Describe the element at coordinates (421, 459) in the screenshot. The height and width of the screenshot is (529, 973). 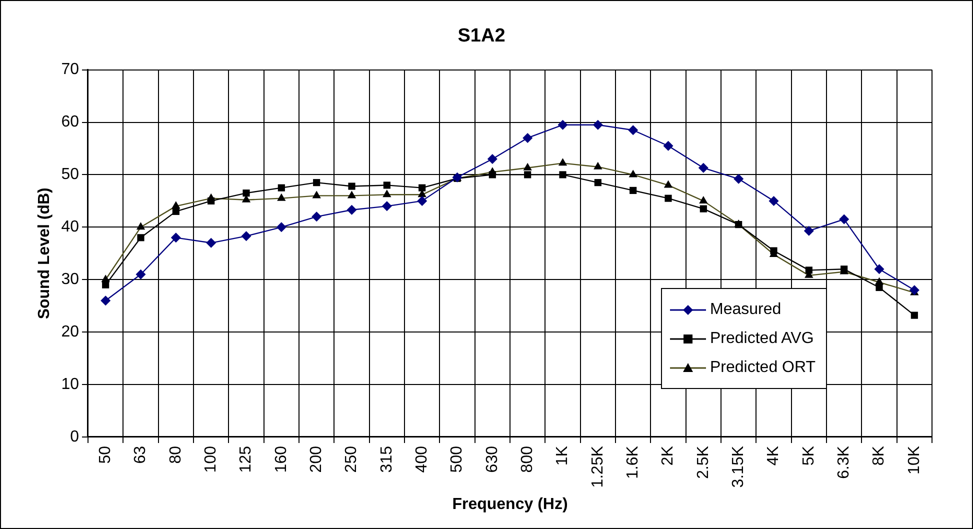
I see `x-tick-label: 400` at that location.